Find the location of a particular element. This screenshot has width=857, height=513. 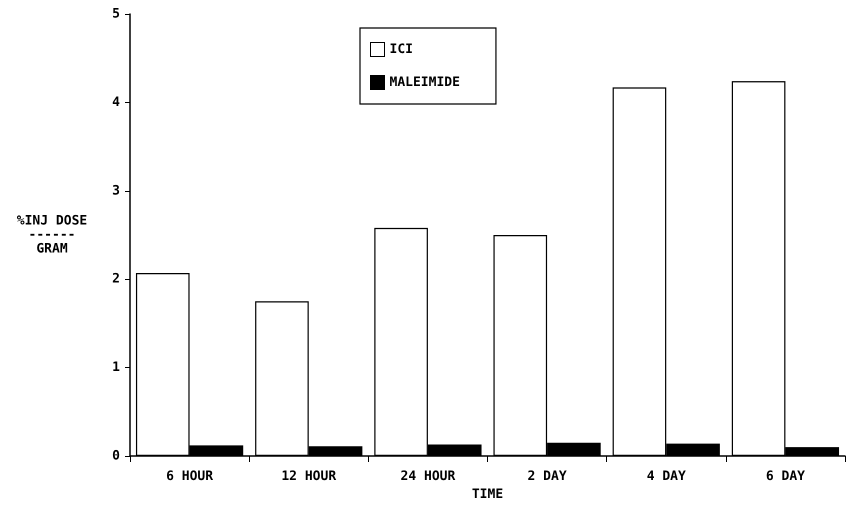

x-tick-label: 6 DAY is located at coordinates (786, 476).